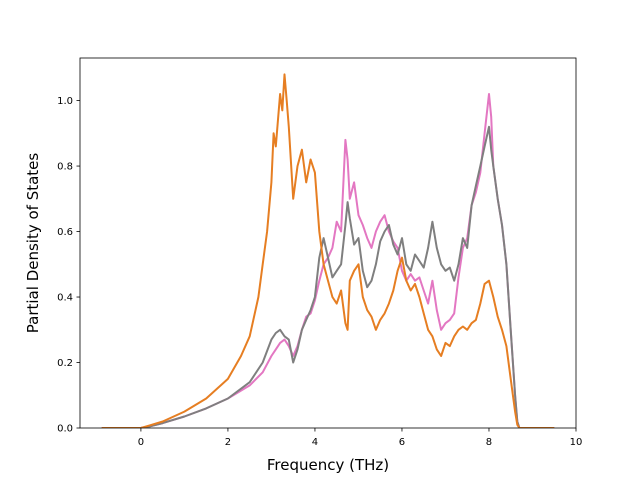 This screenshot has height=480, width=640. I want to click on x-tick-label: 0, so click(141, 442).